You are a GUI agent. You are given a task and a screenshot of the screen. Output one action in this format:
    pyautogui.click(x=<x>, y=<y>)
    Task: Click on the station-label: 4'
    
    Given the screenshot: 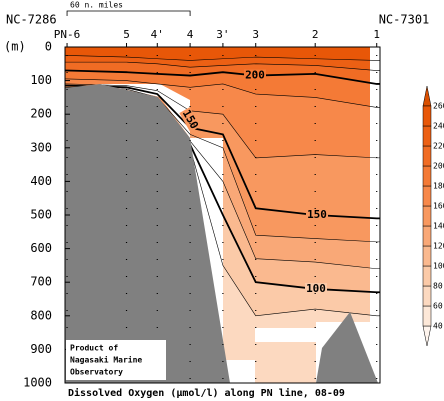 What is the action you would take?
    pyautogui.click(x=157, y=34)
    